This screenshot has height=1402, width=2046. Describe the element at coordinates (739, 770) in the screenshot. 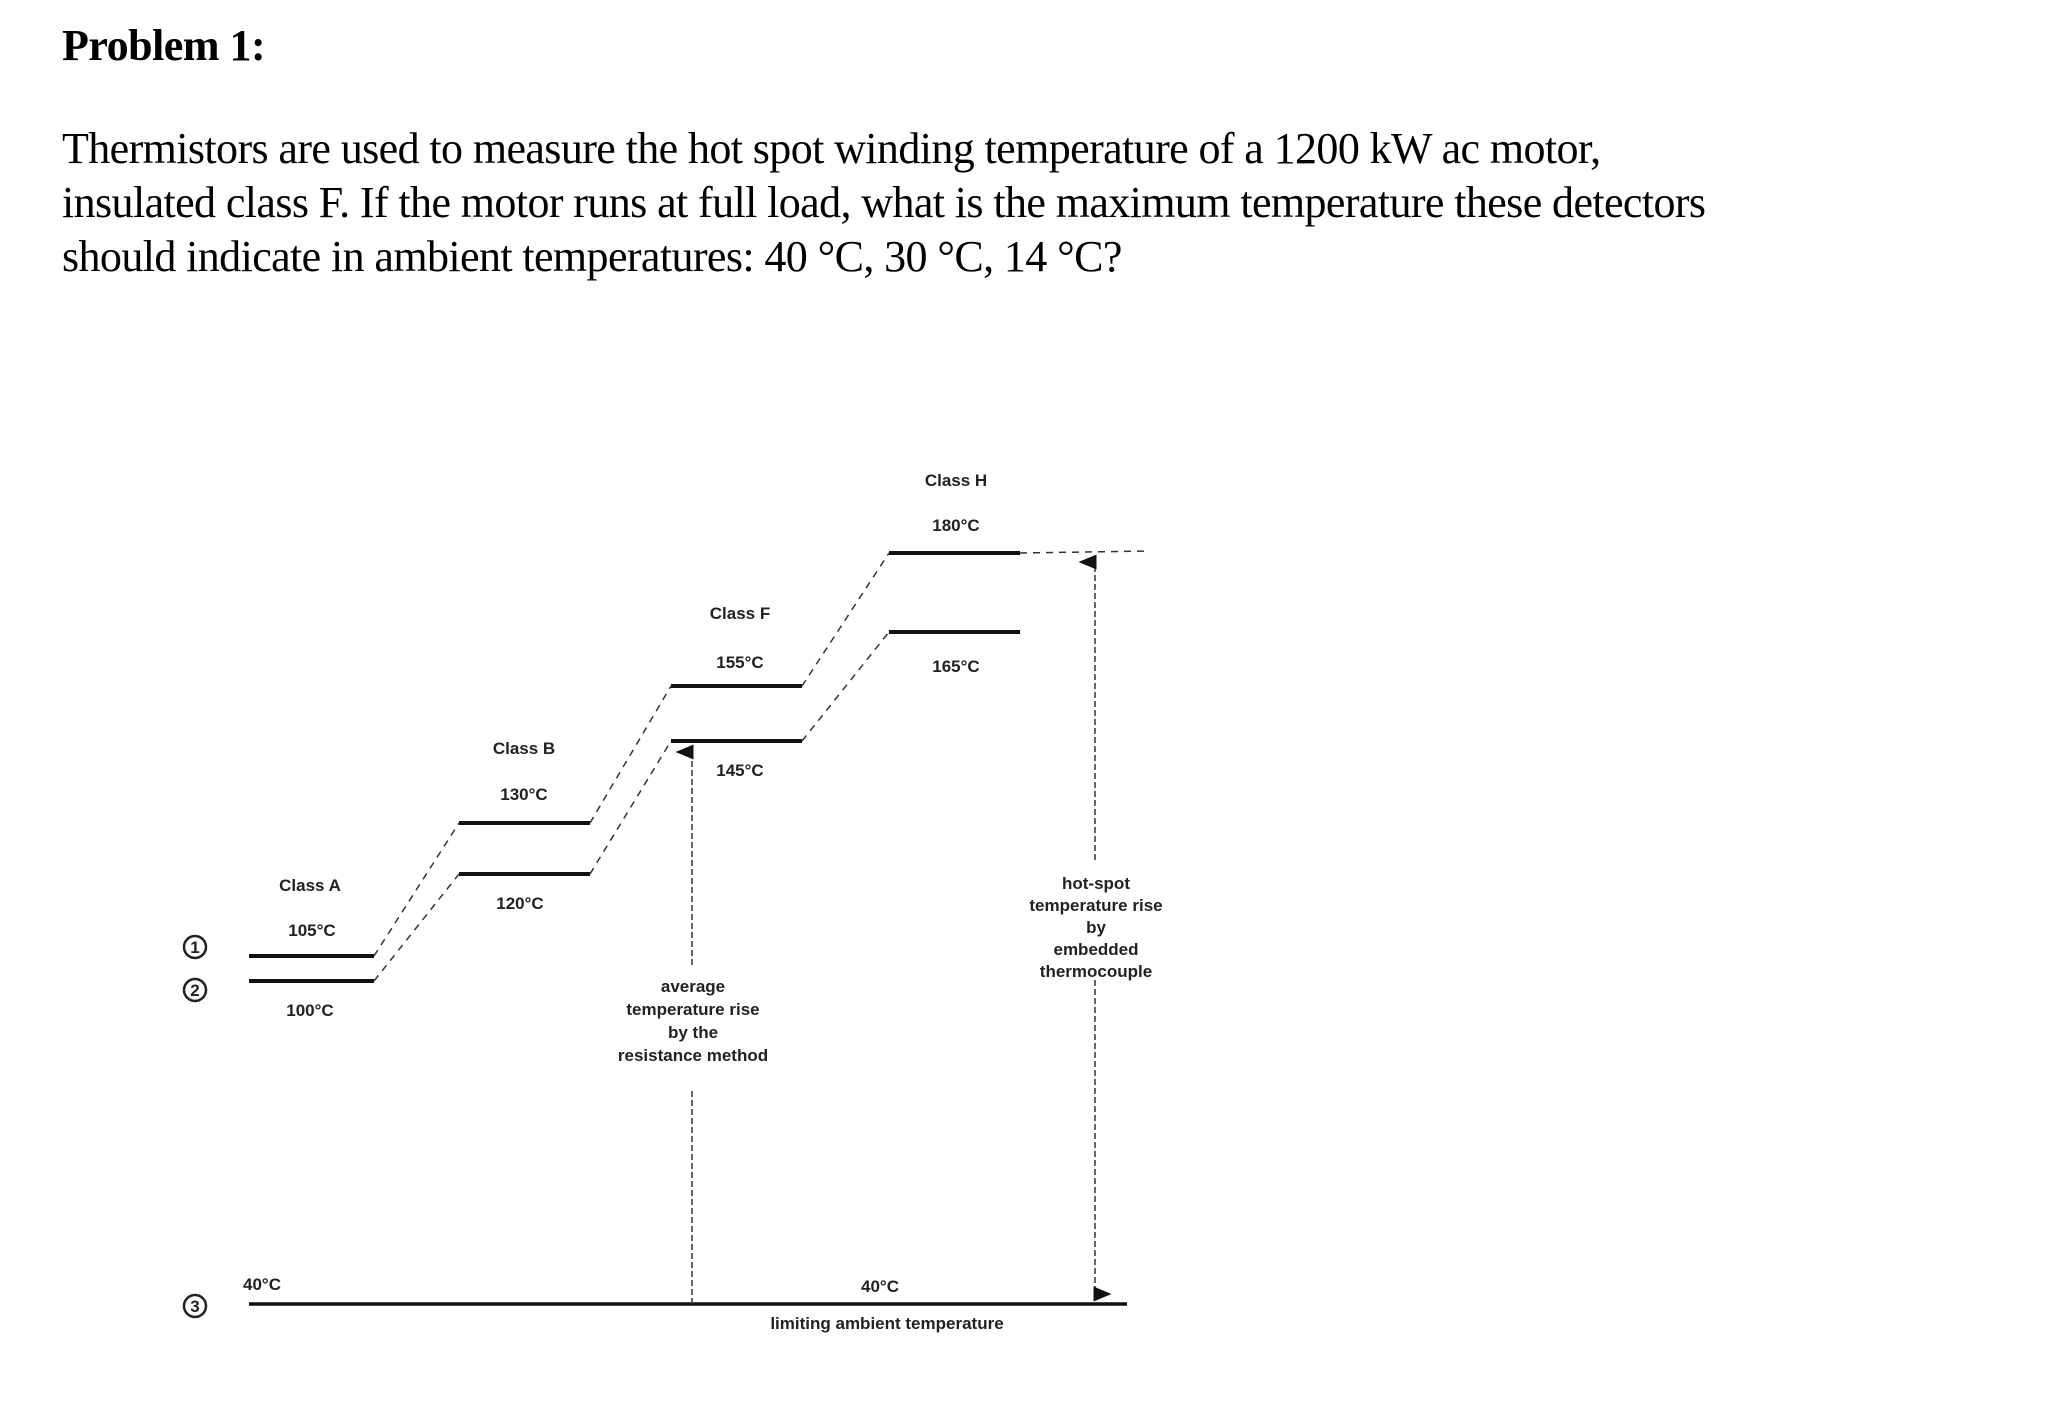

I see `class-f-average-temp: 145°C` at that location.